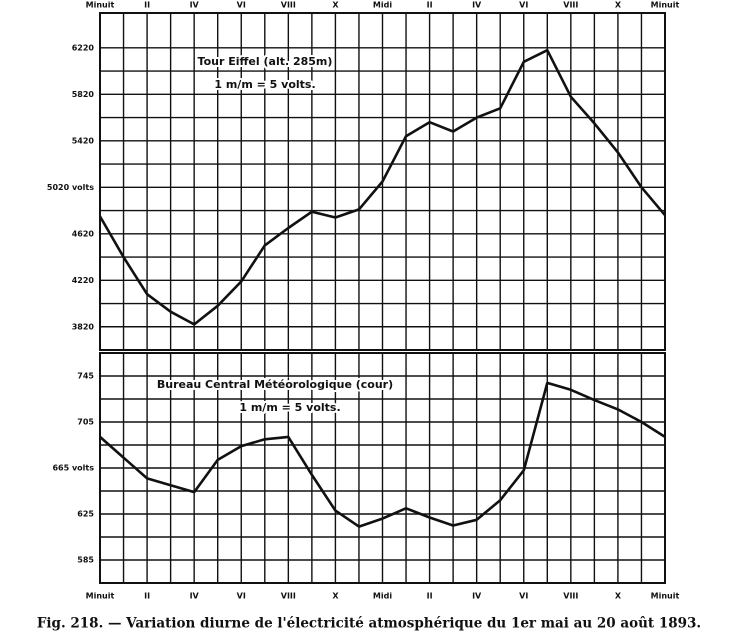 The height and width of the screenshot is (642, 739). Describe the element at coordinates (83, 326) in the screenshot. I see `y-tick-label: 3820` at that location.